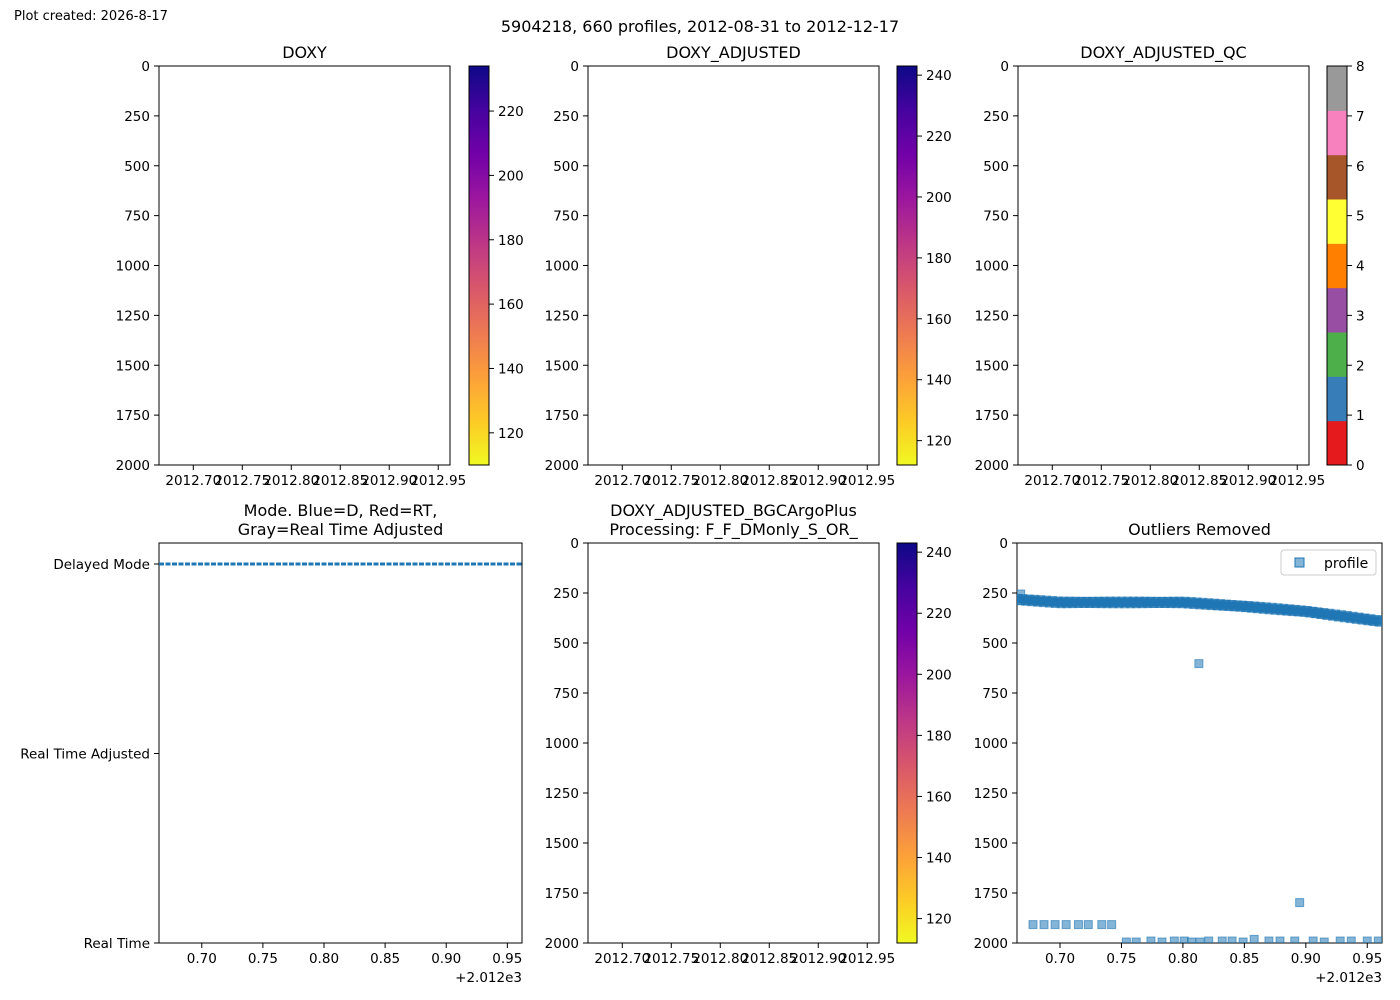  I want to click on legend-box, so click(1328, 562).